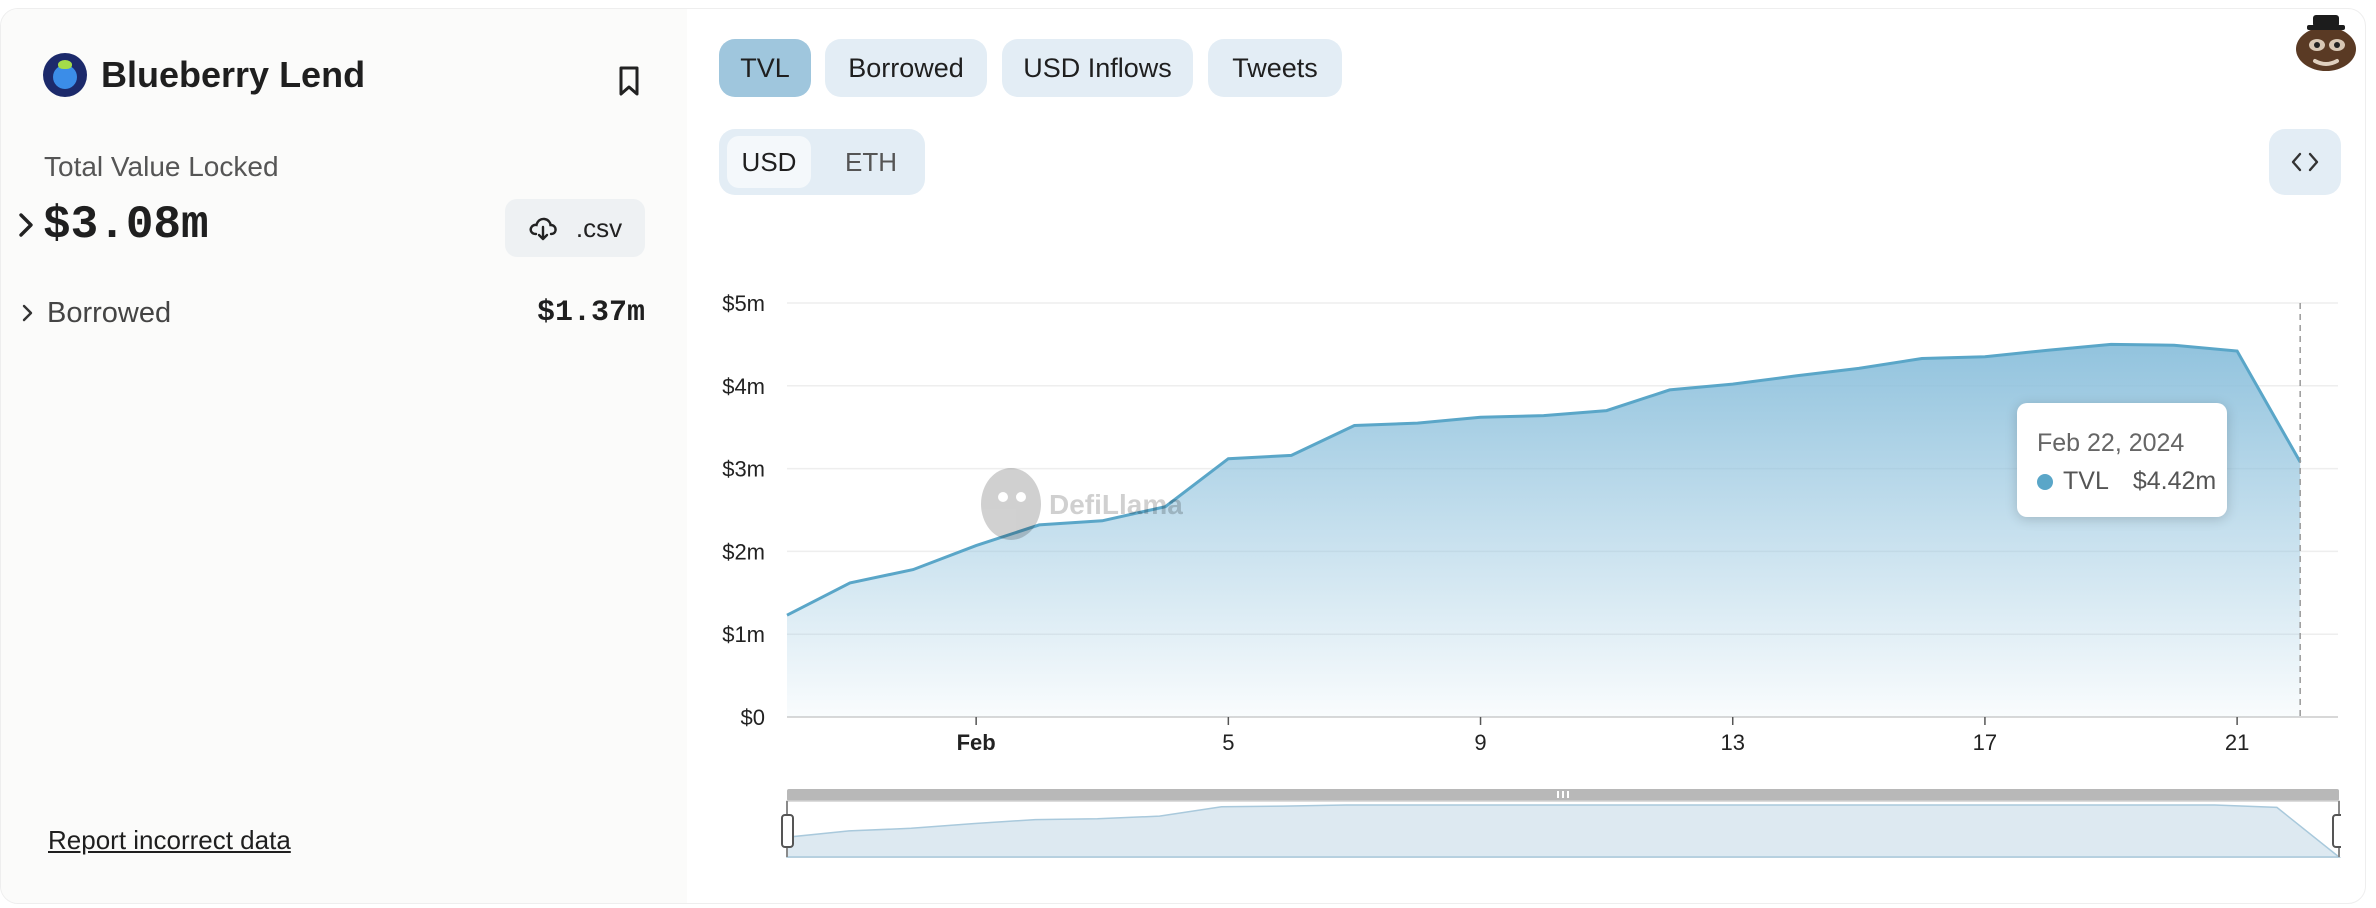 This screenshot has height=908, width=2376. I want to click on x-tick-label: 21, so click(2237, 742).